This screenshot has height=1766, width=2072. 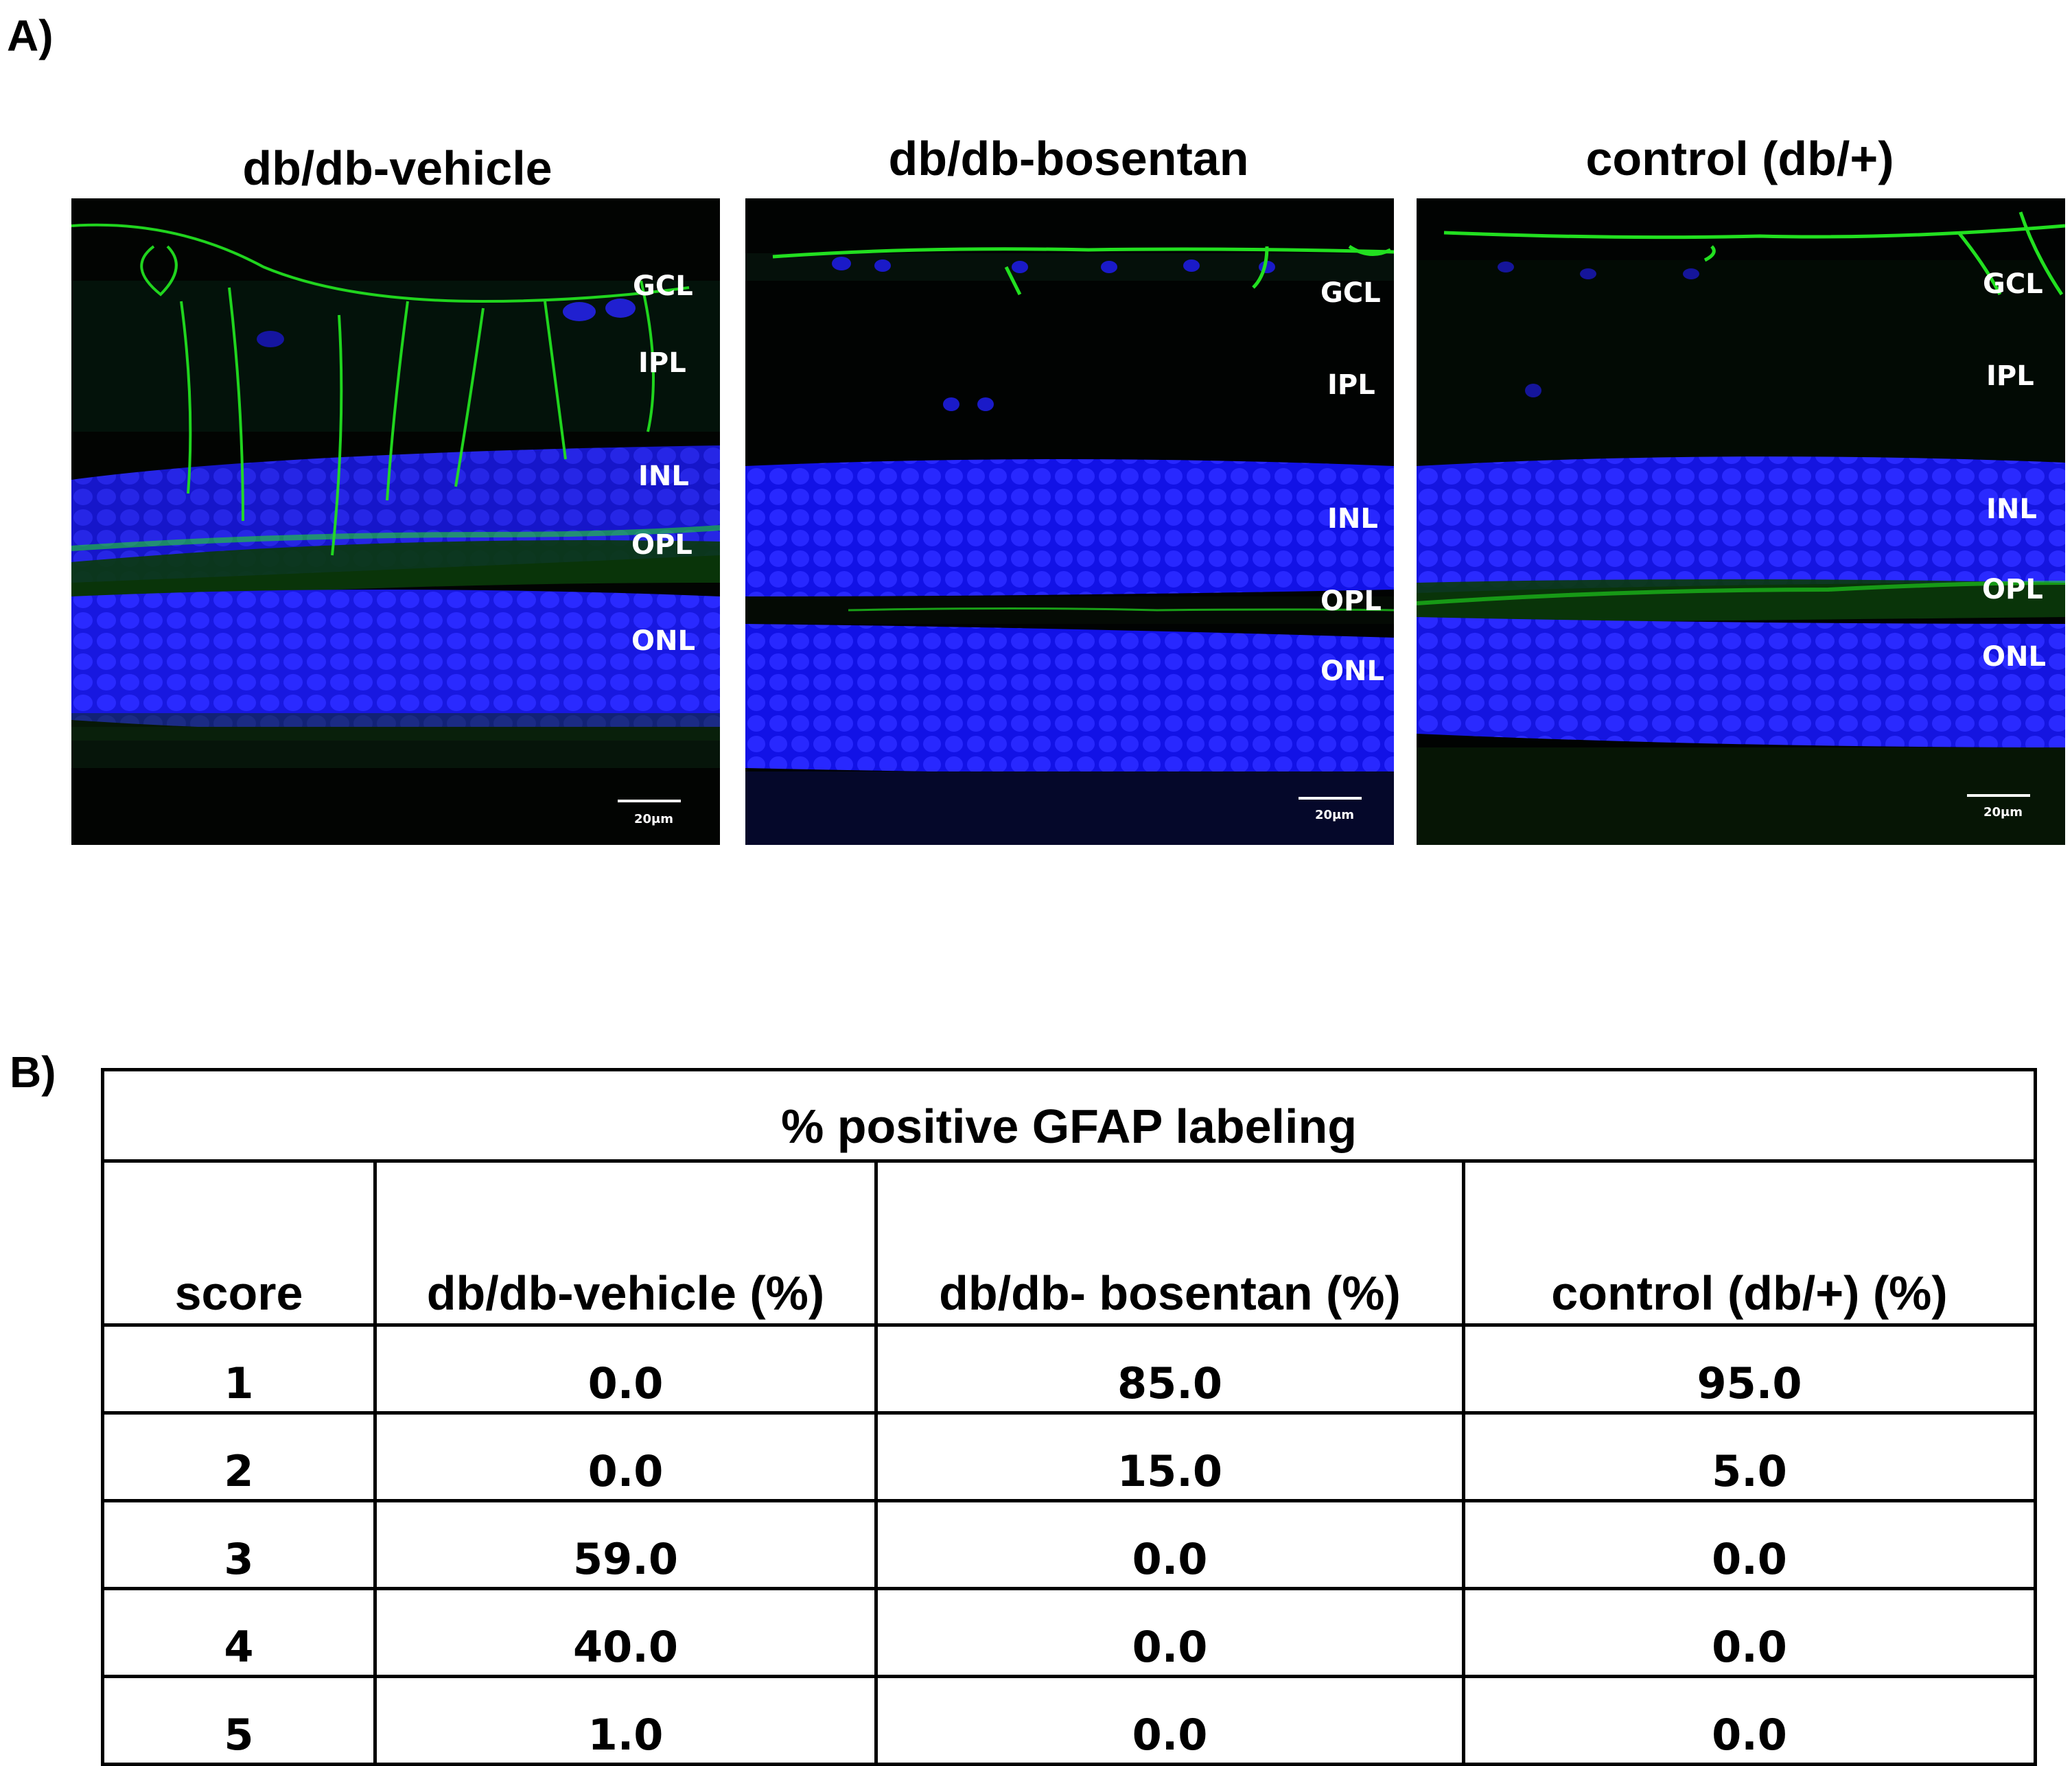 I want to click on table-row: 2 0.0 15.0 5.0, so click(x=1069, y=1456).